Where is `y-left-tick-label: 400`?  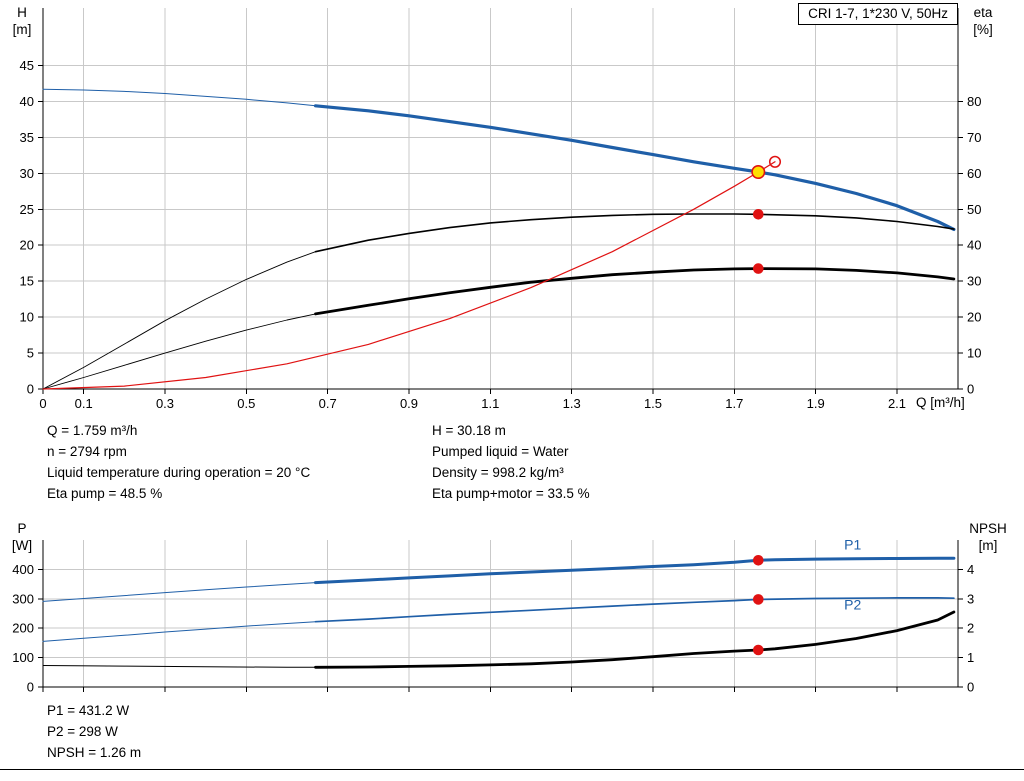 y-left-tick-label: 400 is located at coordinates (23, 569).